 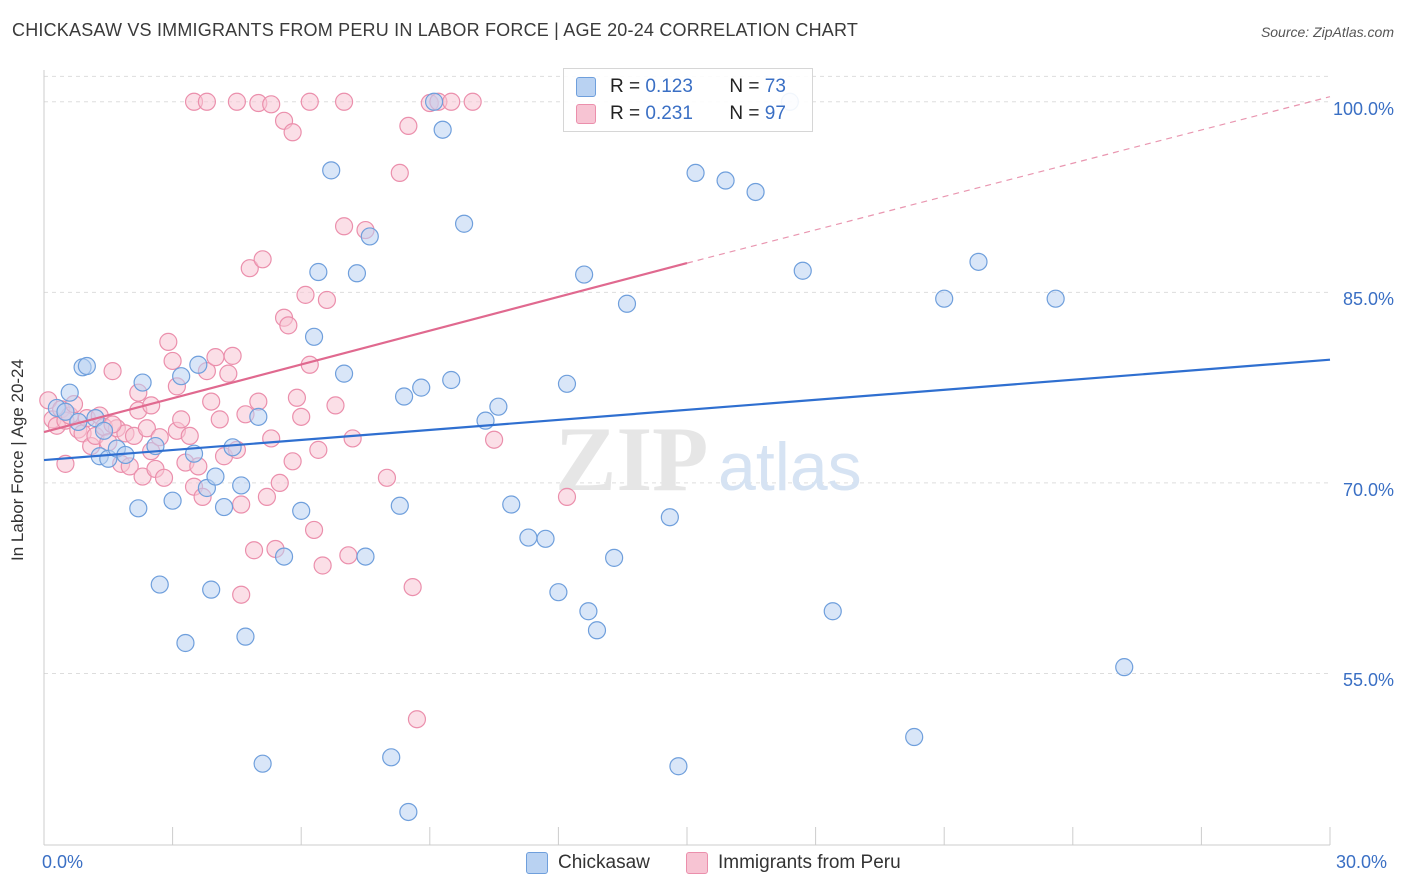 I want to click on trend-line-chickasaw, so click(x=687, y=410).